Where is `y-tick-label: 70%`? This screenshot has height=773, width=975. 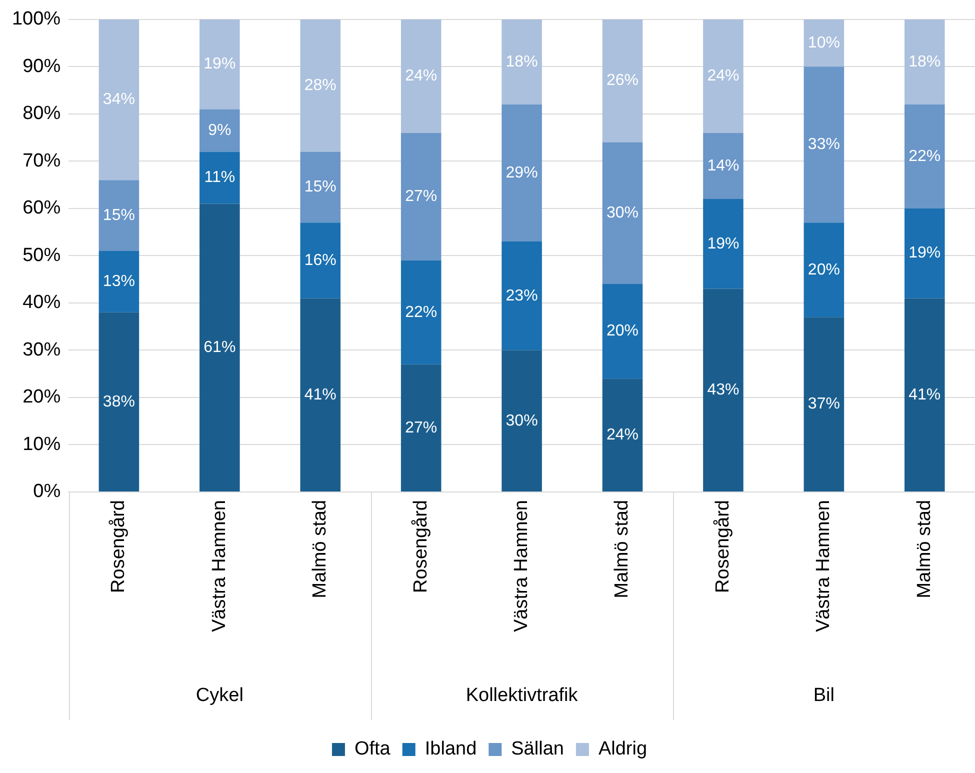
y-tick-label: 70% is located at coordinates (41, 161).